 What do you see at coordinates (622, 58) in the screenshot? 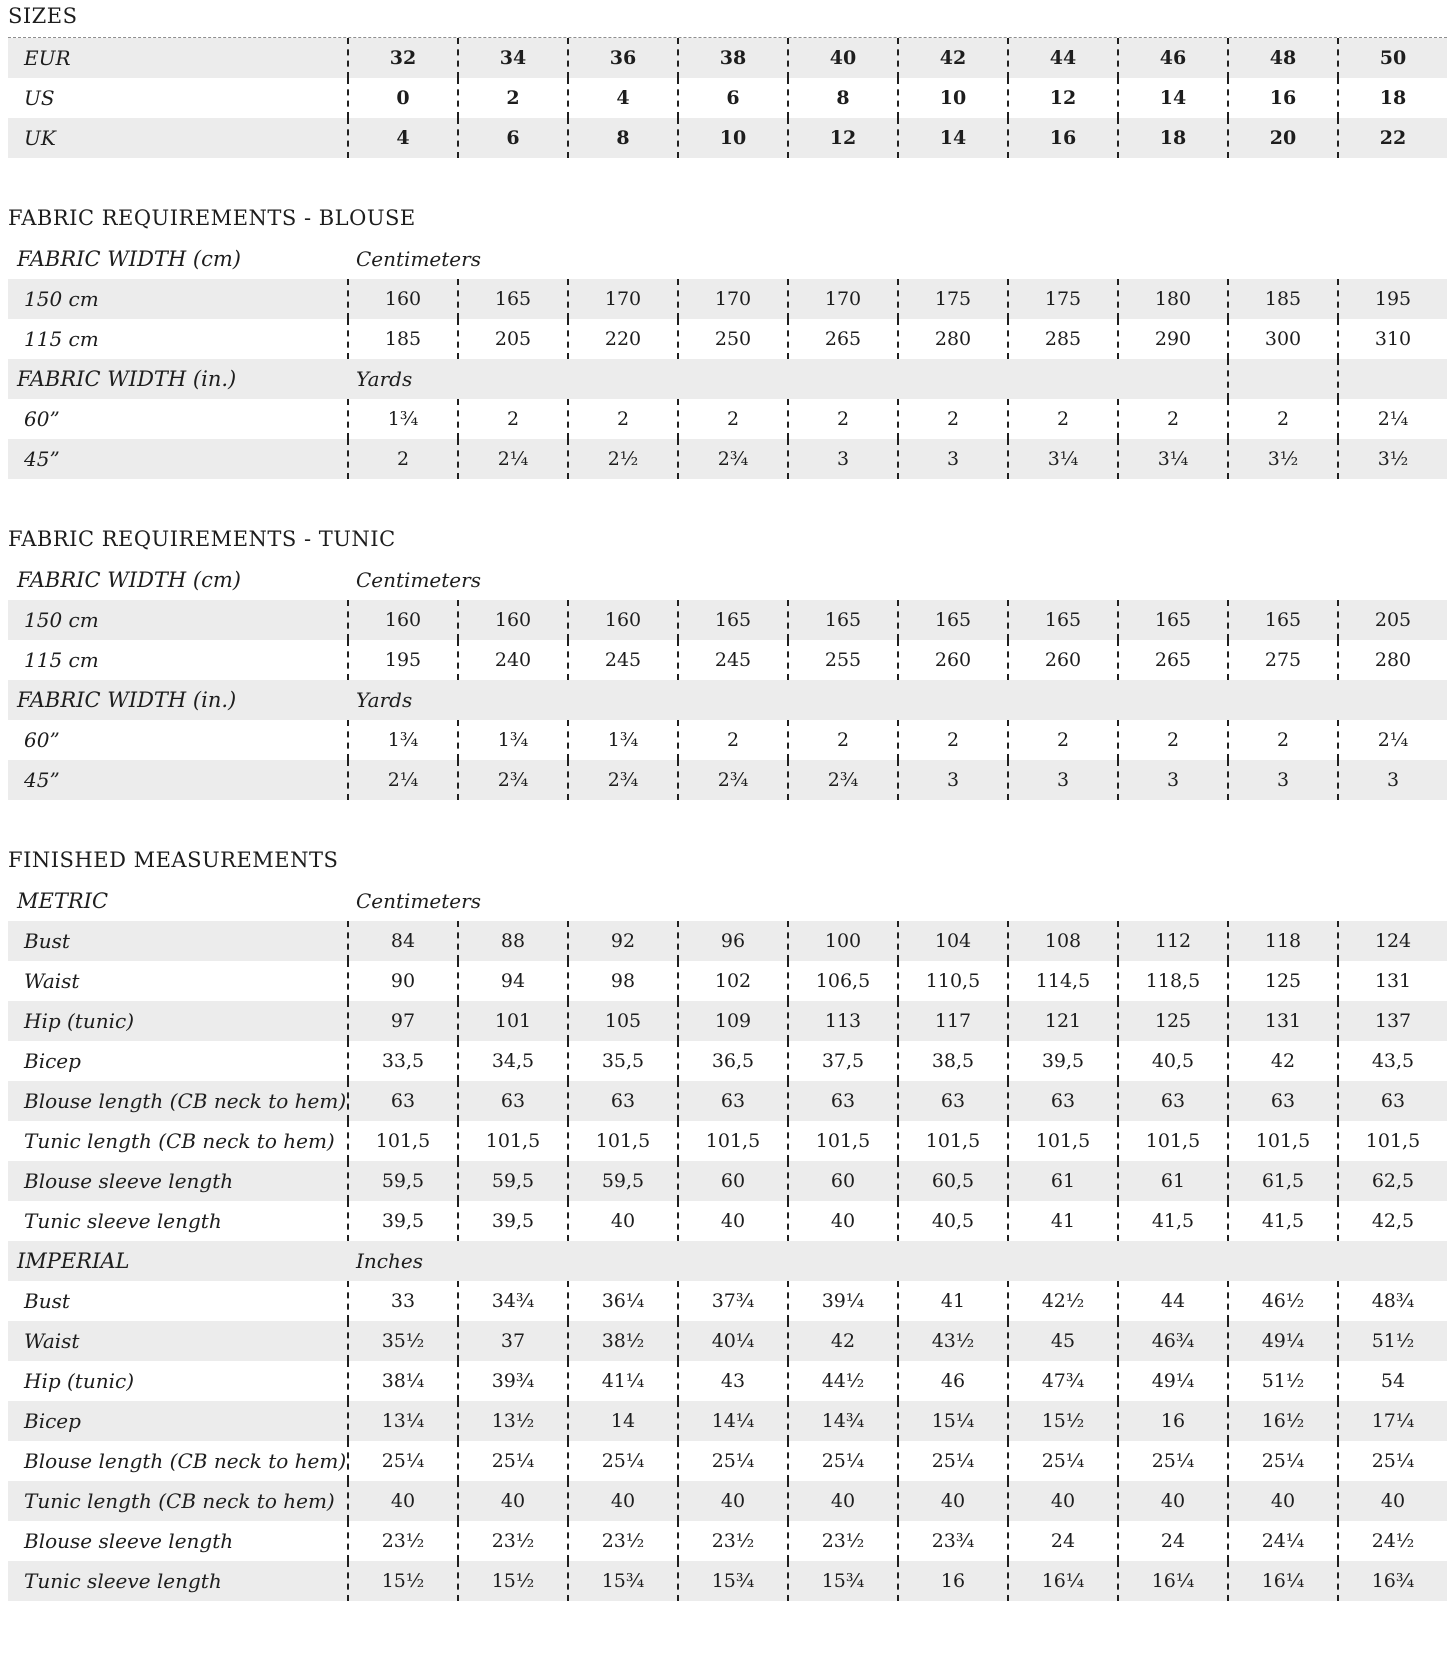
I see `table-cell: 36` at bounding box center [622, 58].